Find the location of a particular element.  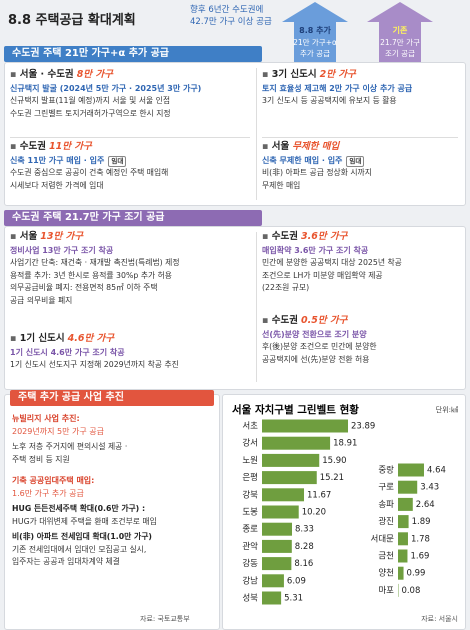

sub-heading: HUG 든든전세주택 확대(0.6만 가구) : is located at coordinates (79, 508).